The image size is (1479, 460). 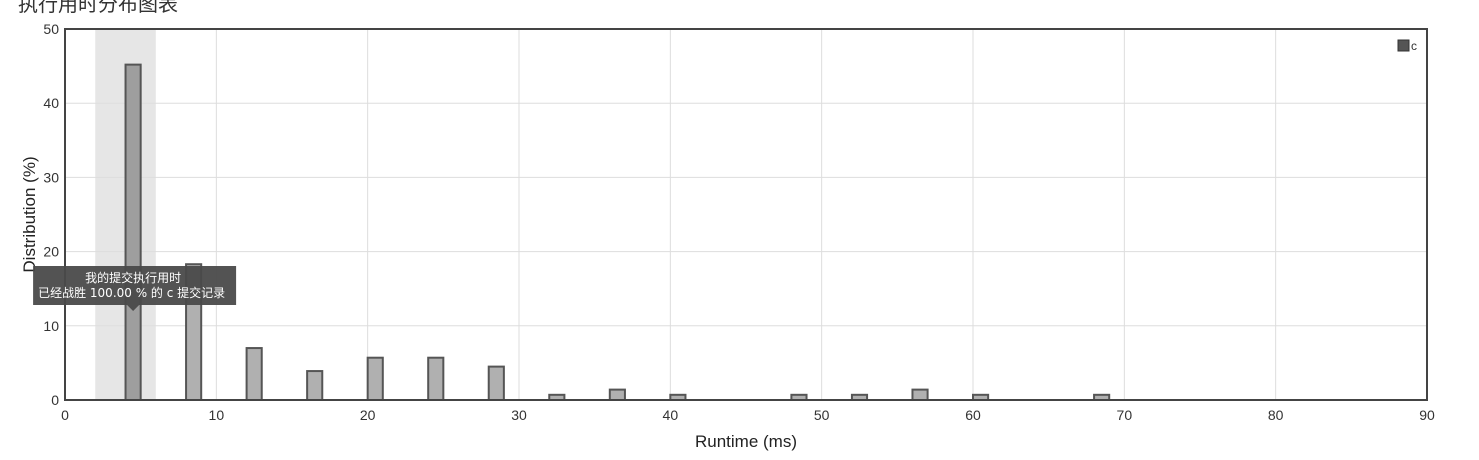 I want to click on x-tick-label: 40, so click(x=671, y=415).